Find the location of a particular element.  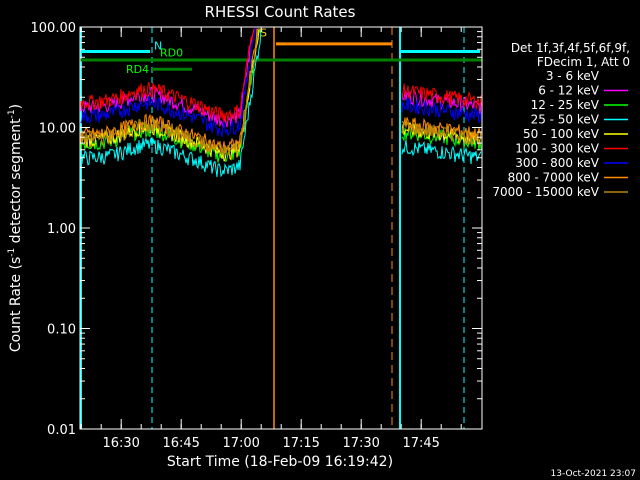

y-tick-label: 0.01 is located at coordinates (61, 430).